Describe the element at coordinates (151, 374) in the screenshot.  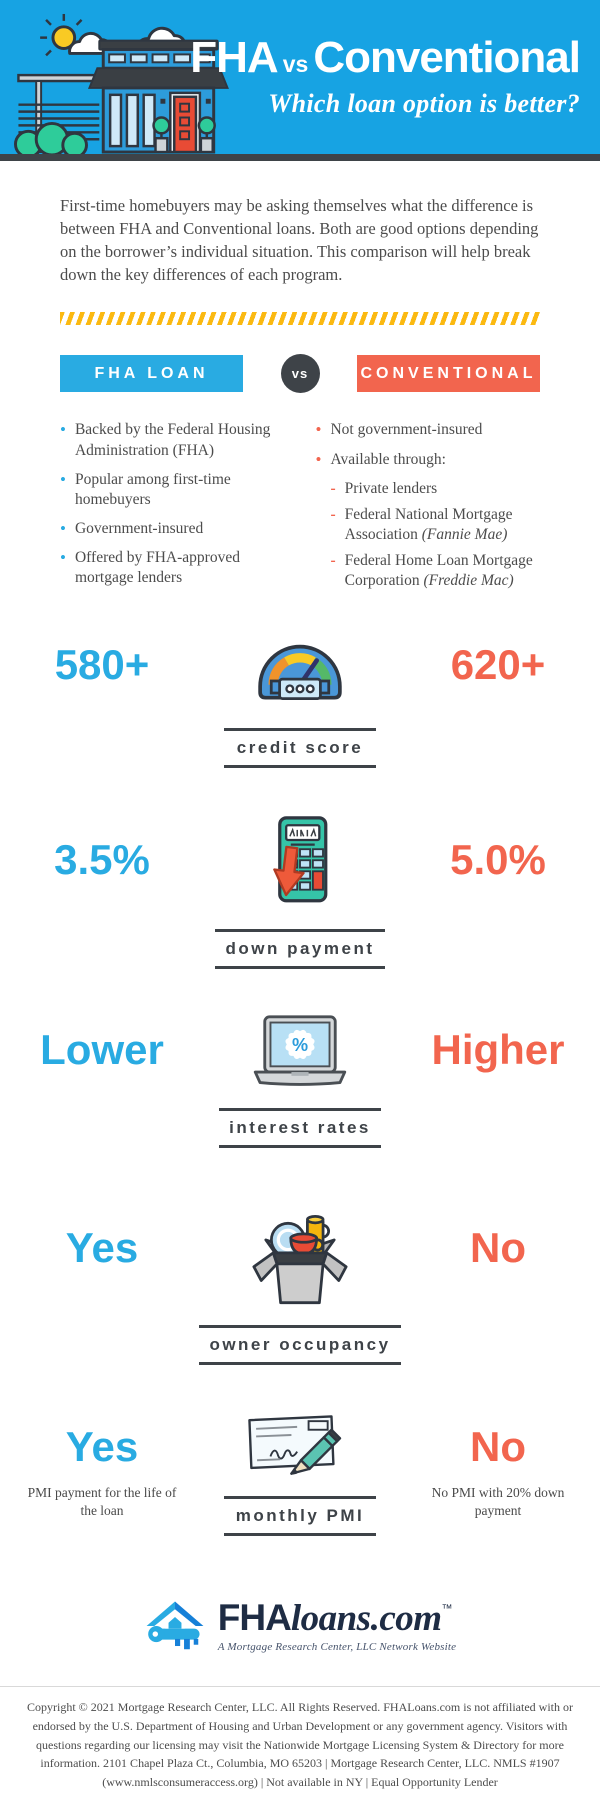
I see `fha-loan-badge: FHA LOAN` at that location.